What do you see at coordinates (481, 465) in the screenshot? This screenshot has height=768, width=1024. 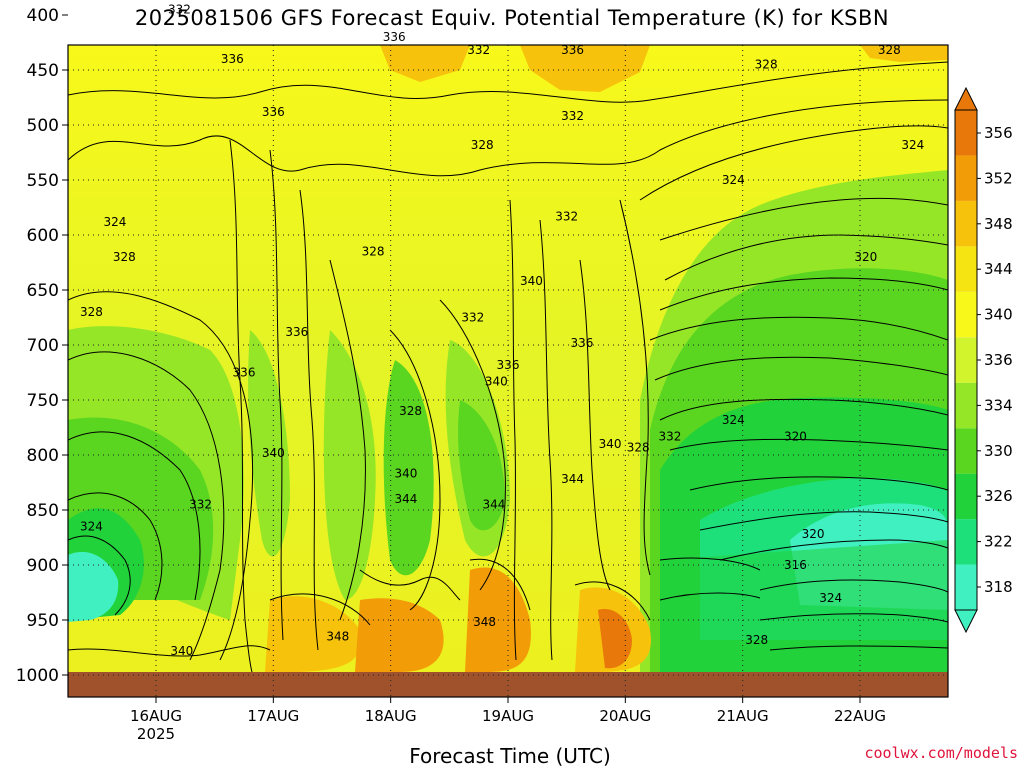 I see `field-mid-19aug-b` at bounding box center [481, 465].